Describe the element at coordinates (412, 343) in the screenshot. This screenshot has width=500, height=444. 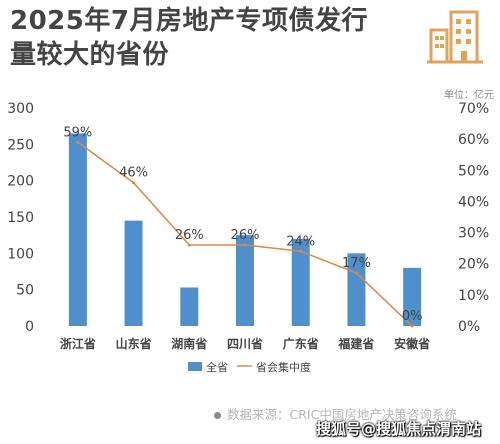
I see `category-label: 安徽省` at that location.